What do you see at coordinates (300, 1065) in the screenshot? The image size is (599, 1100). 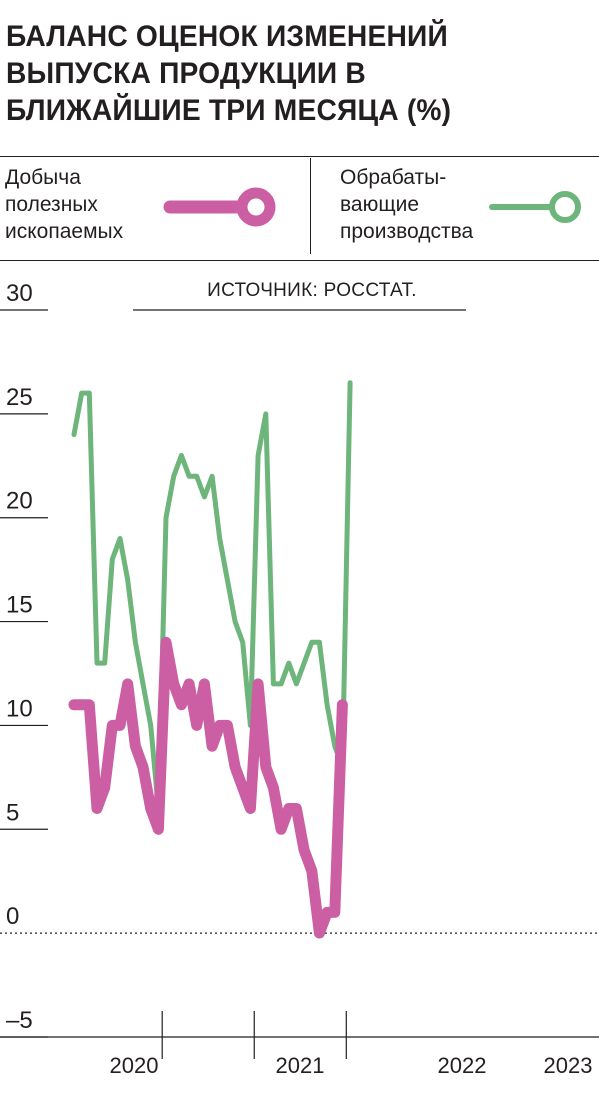 I see `x-year-label: 2021` at bounding box center [300, 1065].